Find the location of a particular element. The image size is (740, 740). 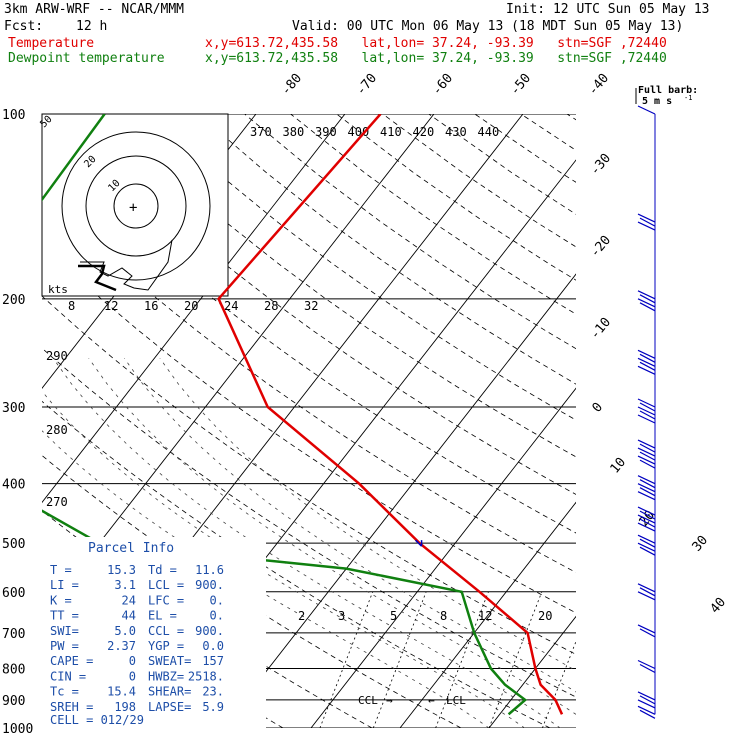

wind-barbs is located at coordinates (646, 412).